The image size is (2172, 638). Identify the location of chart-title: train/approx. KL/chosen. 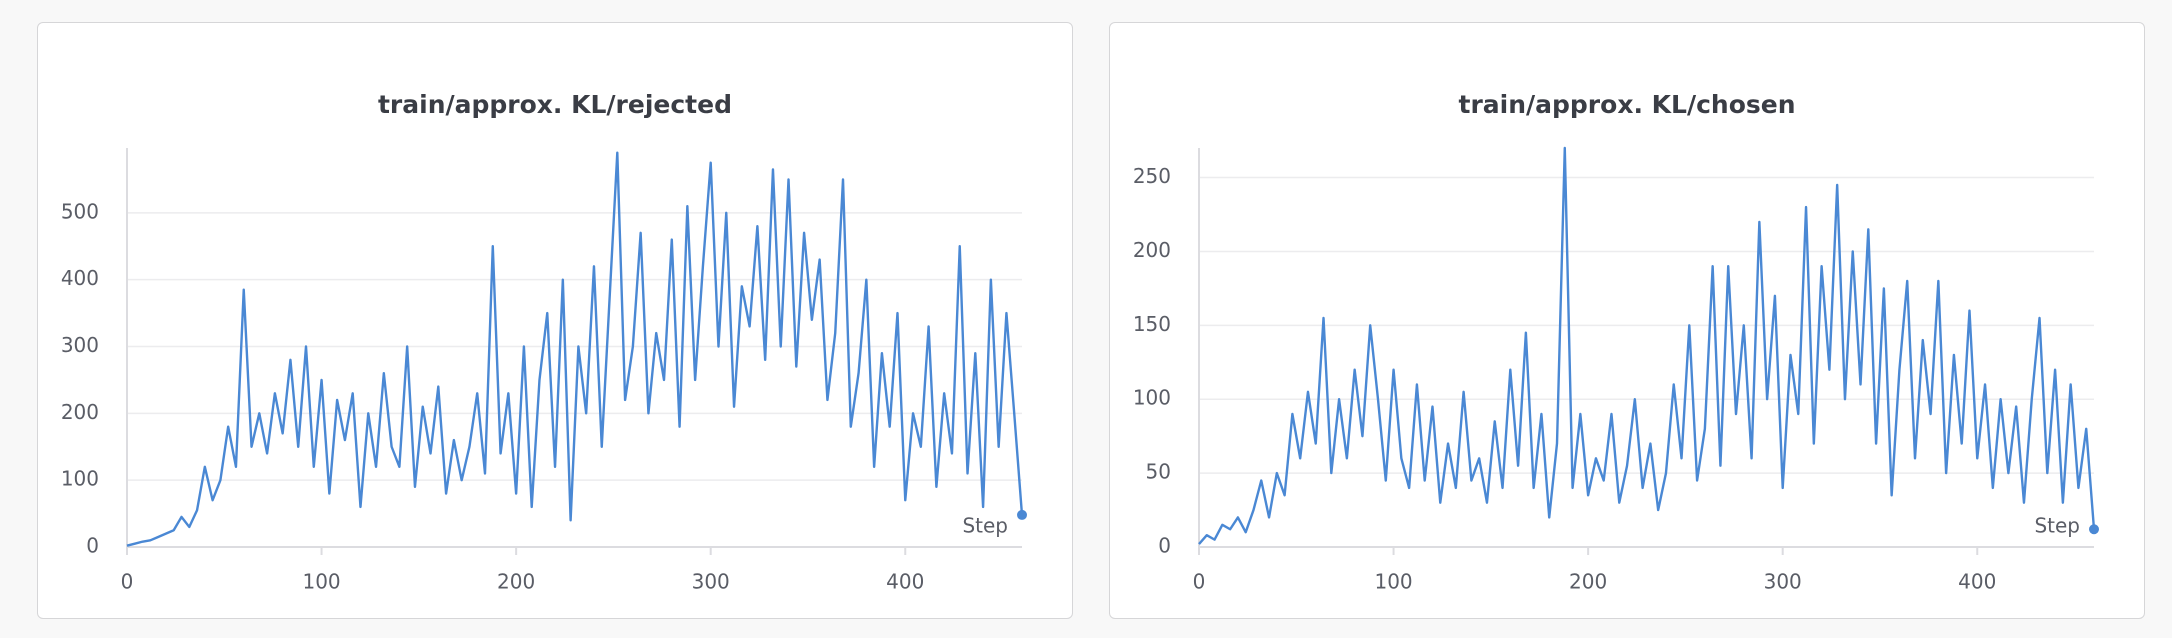
(1627, 104).